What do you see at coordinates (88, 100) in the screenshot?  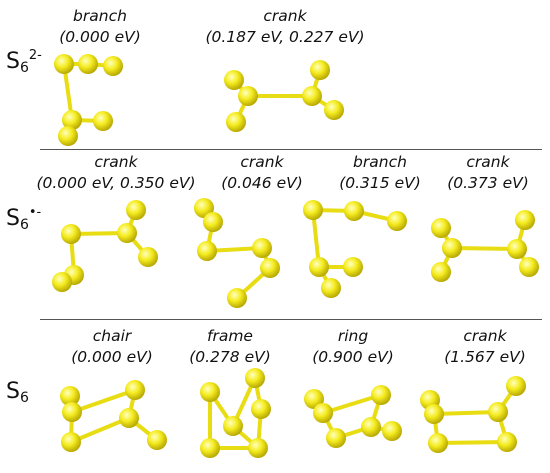 I see `molecule-s6-2-branch` at bounding box center [88, 100].